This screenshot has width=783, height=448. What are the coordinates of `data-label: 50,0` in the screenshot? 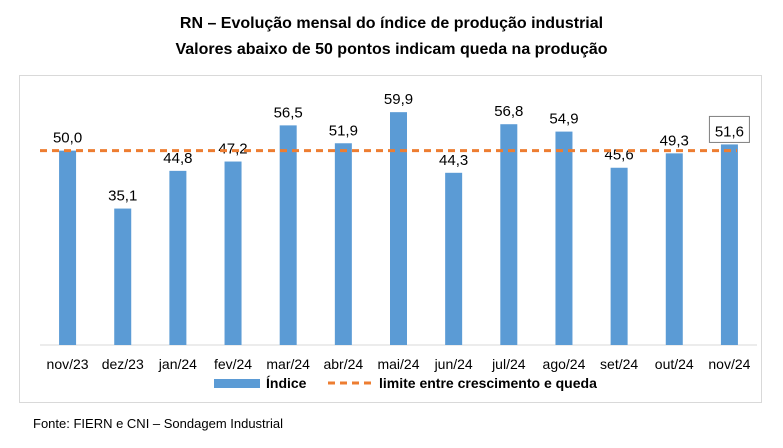 It's located at (67, 138).